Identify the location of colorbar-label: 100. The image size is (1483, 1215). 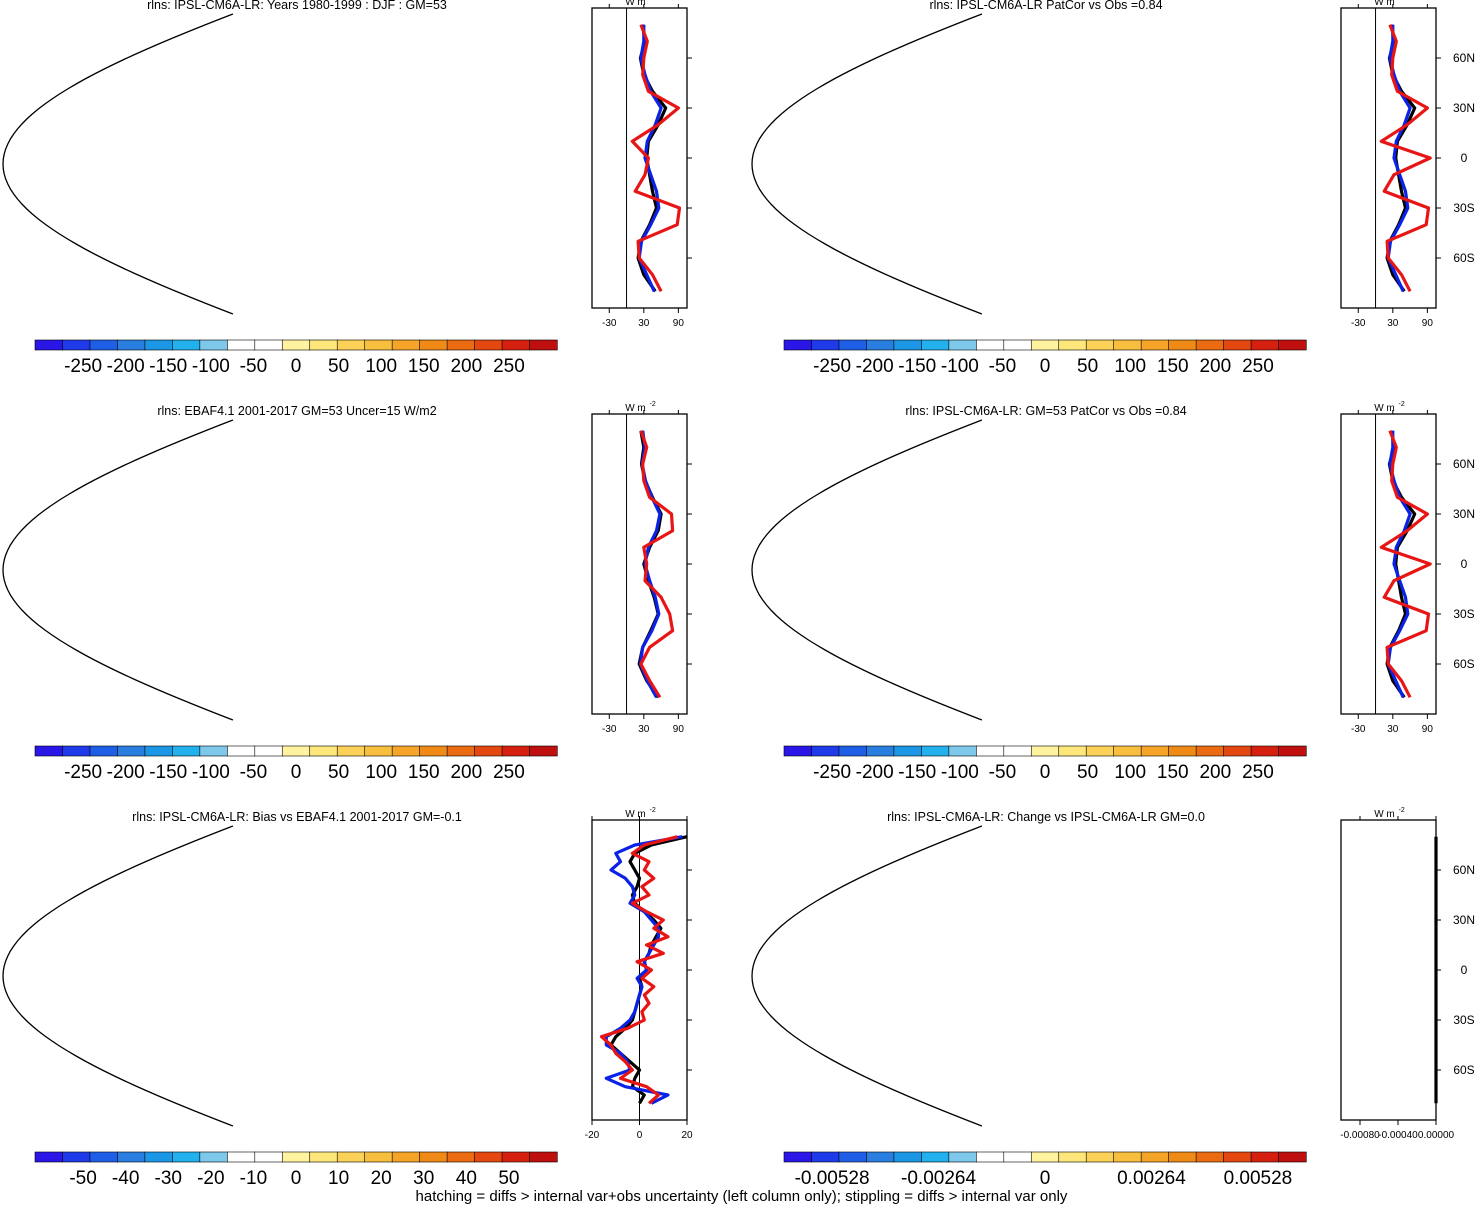
(381, 366).